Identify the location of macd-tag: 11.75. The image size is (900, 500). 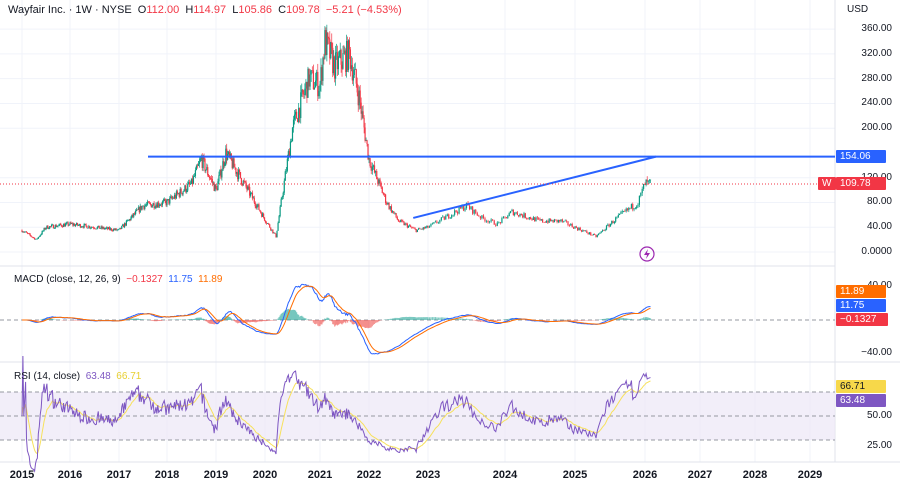
(861, 305).